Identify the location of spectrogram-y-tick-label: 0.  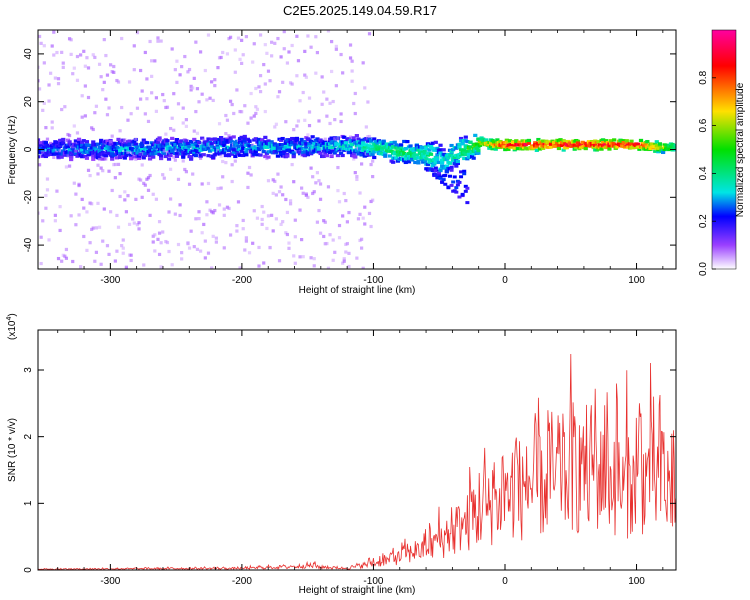
(28, 149).